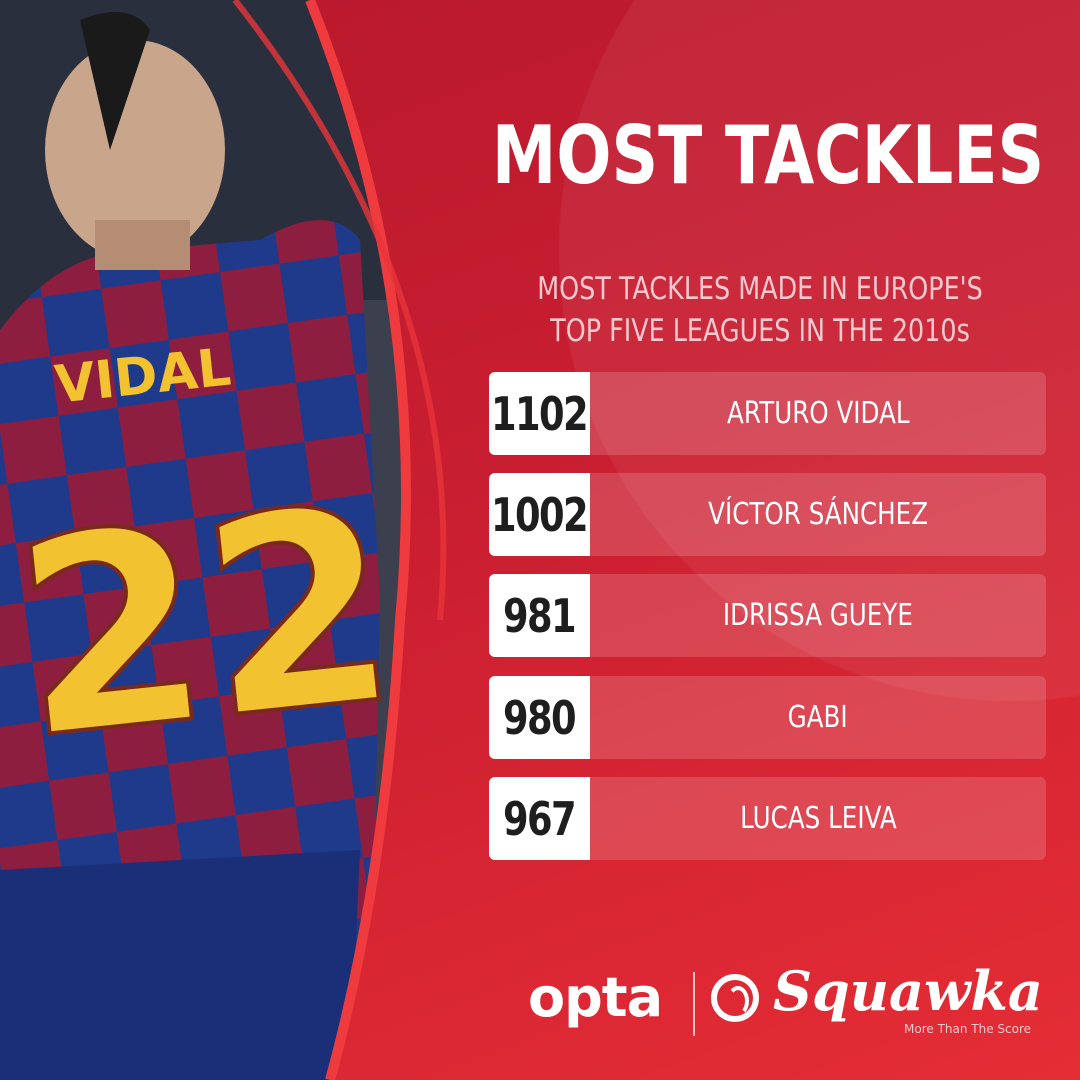 The image size is (1080, 1080). Describe the element at coordinates (205, 623) in the screenshot. I see `jersey-number: 22` at that location.